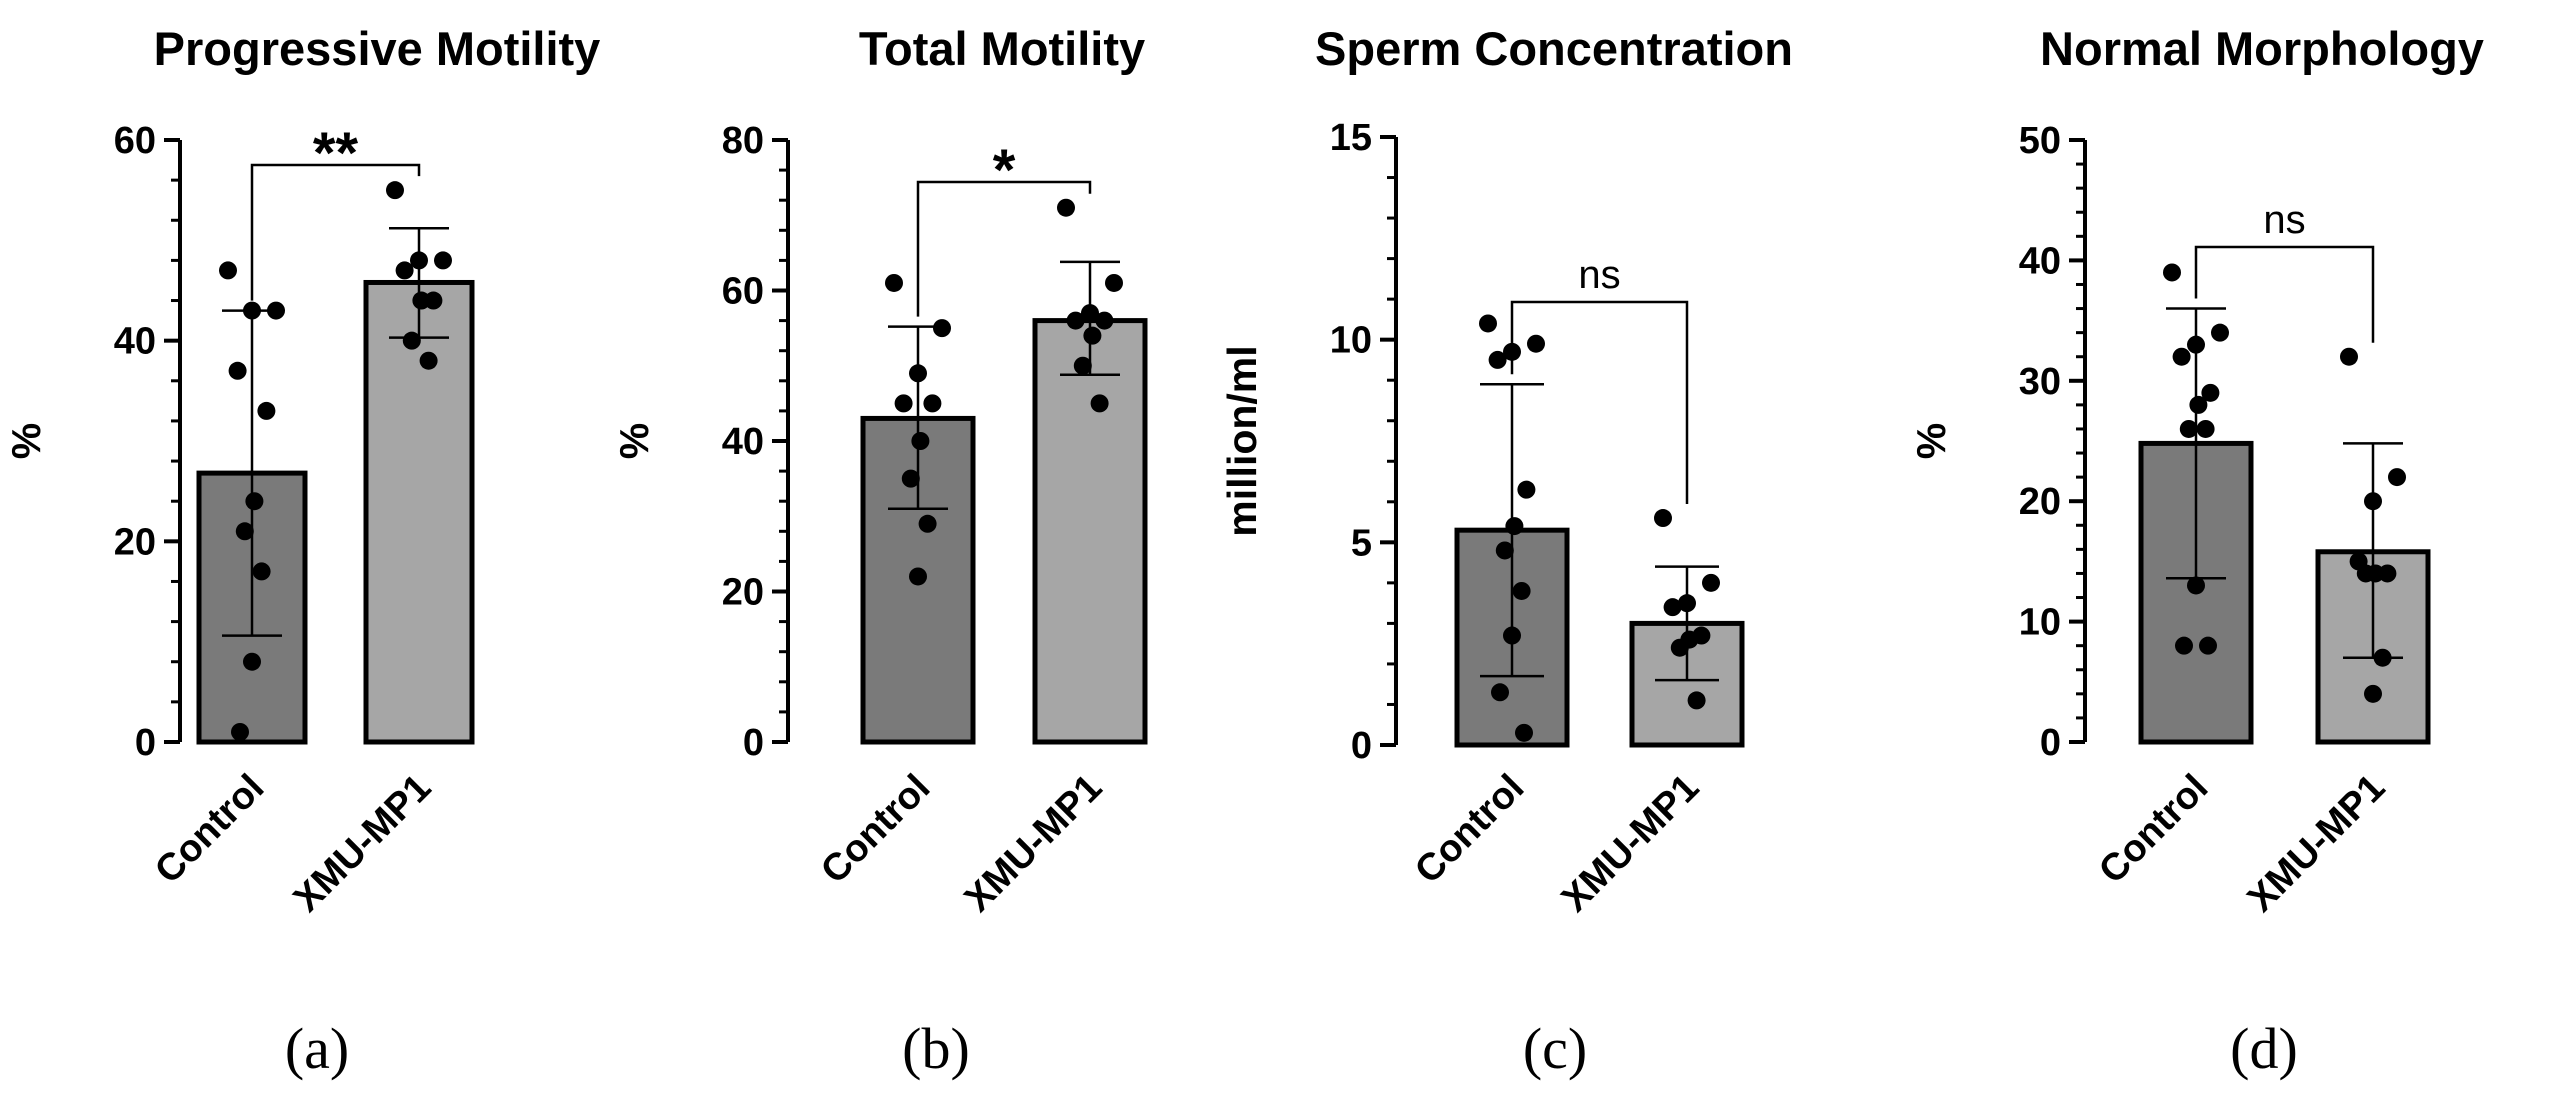  I want to click on y-tick-label: 5, so click(1361, 543).